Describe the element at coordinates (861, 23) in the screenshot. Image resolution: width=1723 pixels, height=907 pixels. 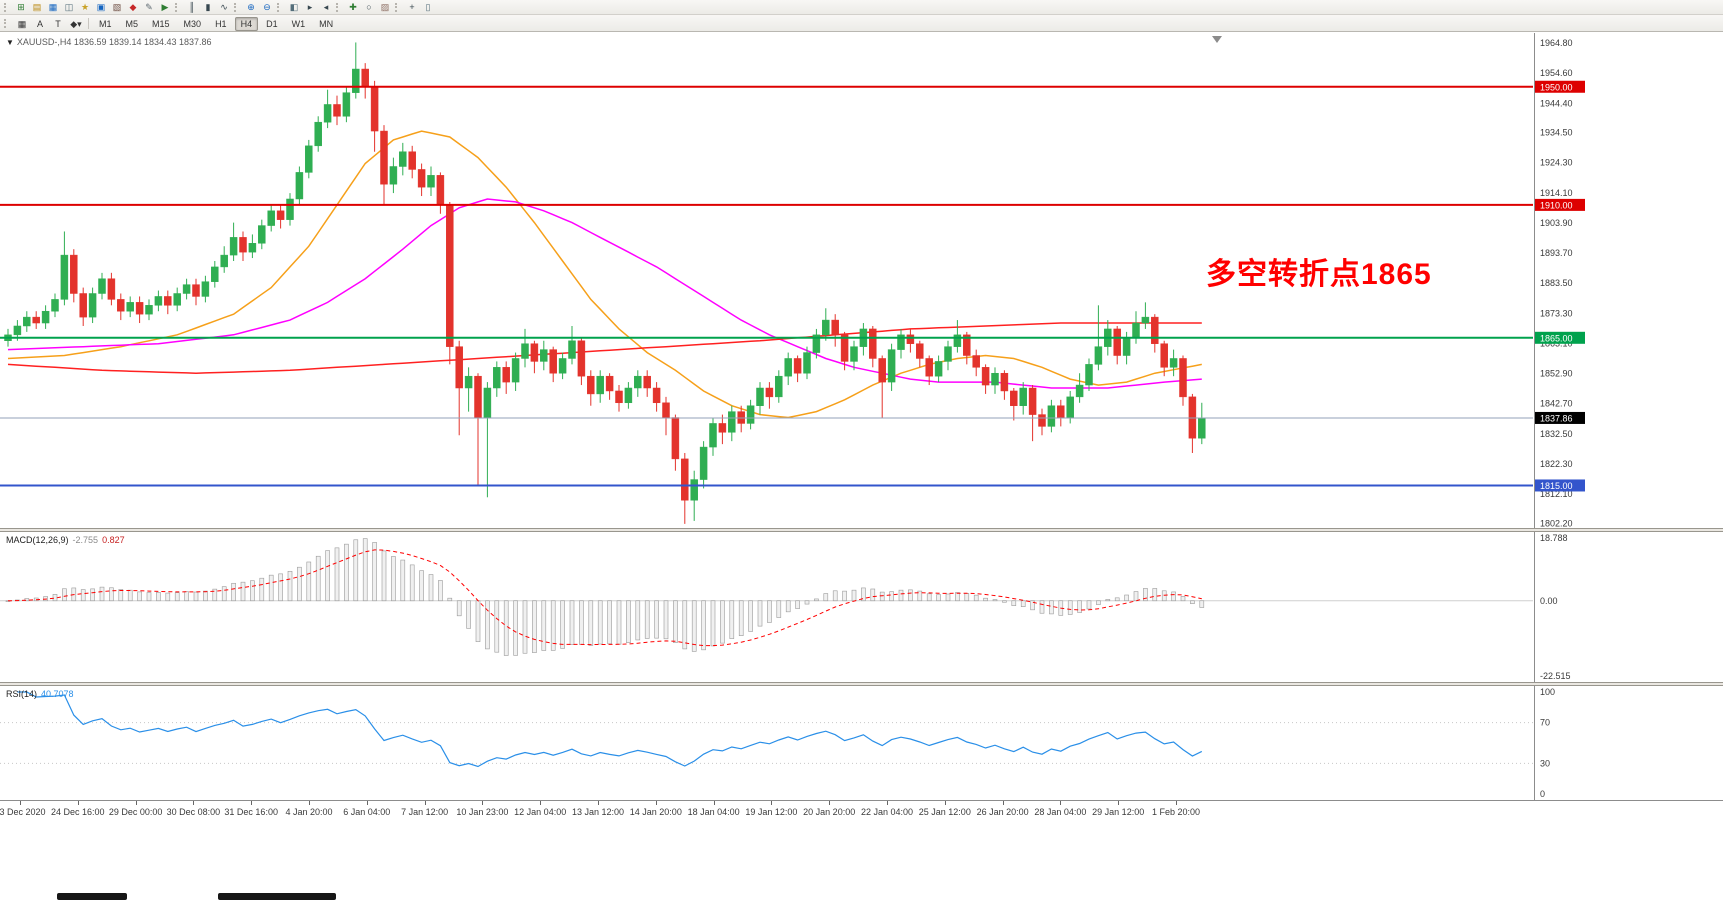
I see `toolbar-line-studies: ▦ A T ◆▾ M1 M5 M15 M30 H1 H4 D1 W1 MN` at that location.